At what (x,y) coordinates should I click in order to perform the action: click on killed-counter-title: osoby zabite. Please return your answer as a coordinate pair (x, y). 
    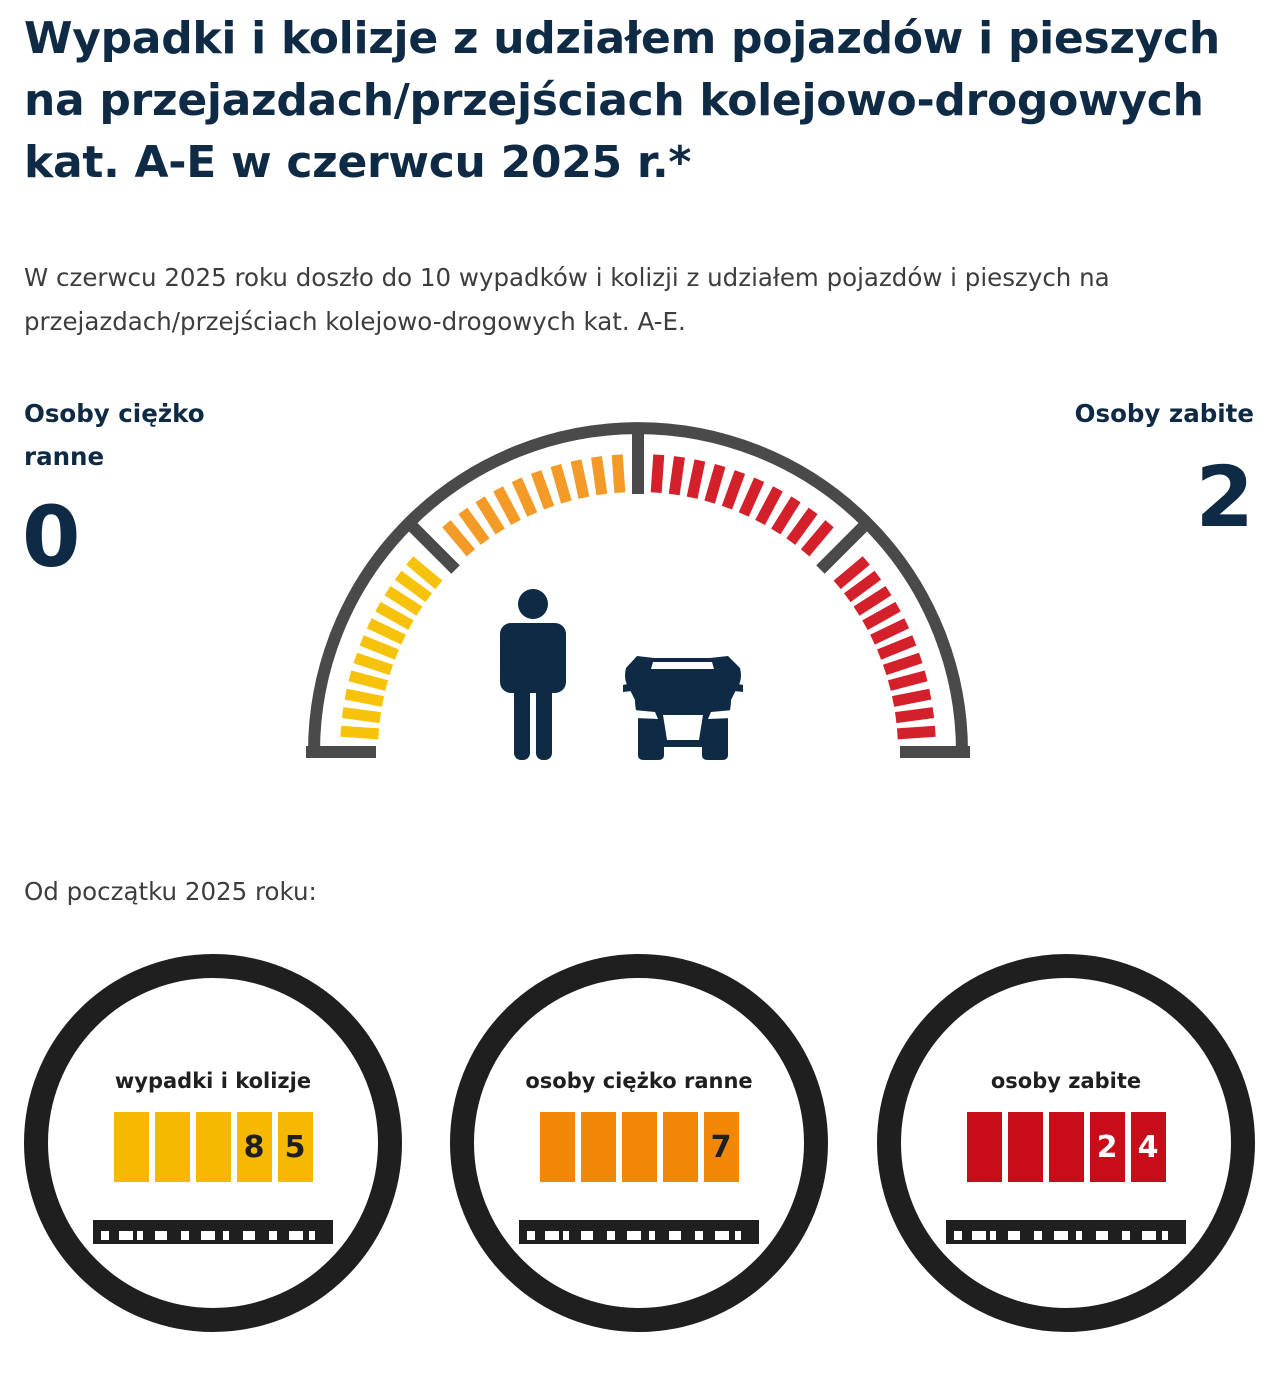
    Looking at the image, I should click on (1066, 1081).